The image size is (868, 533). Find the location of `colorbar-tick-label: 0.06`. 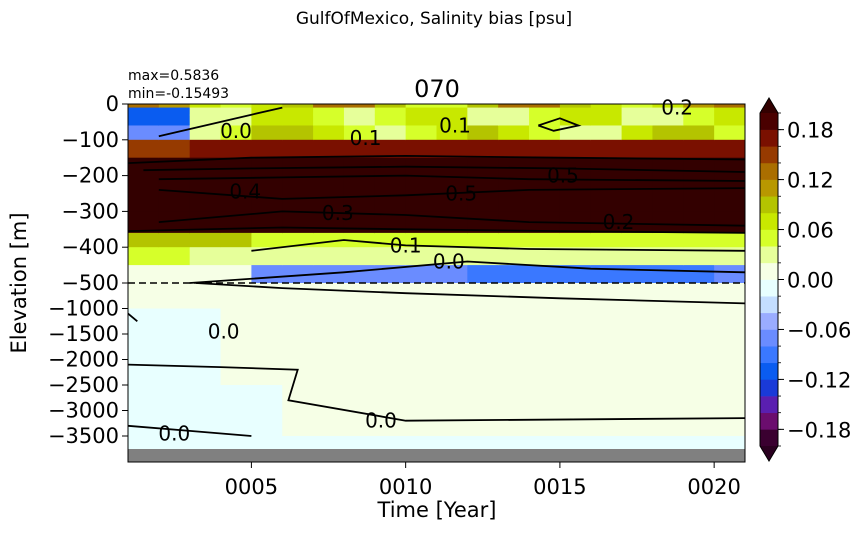

colorbar-tick-label: 0.06 is located at coordinates (810, 231).